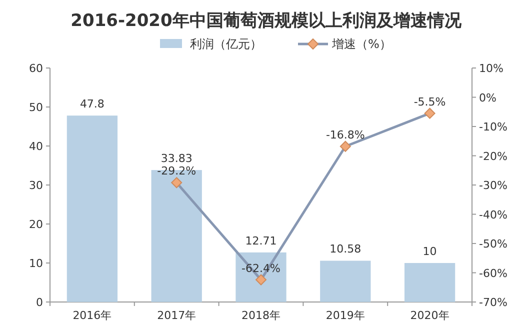 The height and width of the screenshot is (335, 532). Describe the element at coordinates (176, 315) in the screenshot. I see `x-tick-label: 2017年` at that location.